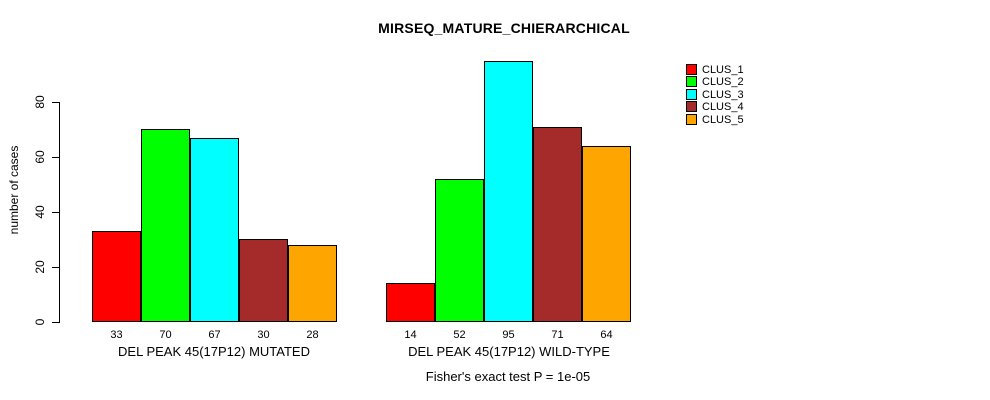 The height and width of the screenshot is (400, 990). Describe the element at coordinates (723, 82) in the screenshot. I see `legend-label-clus_2: CLUS_2` at that location.